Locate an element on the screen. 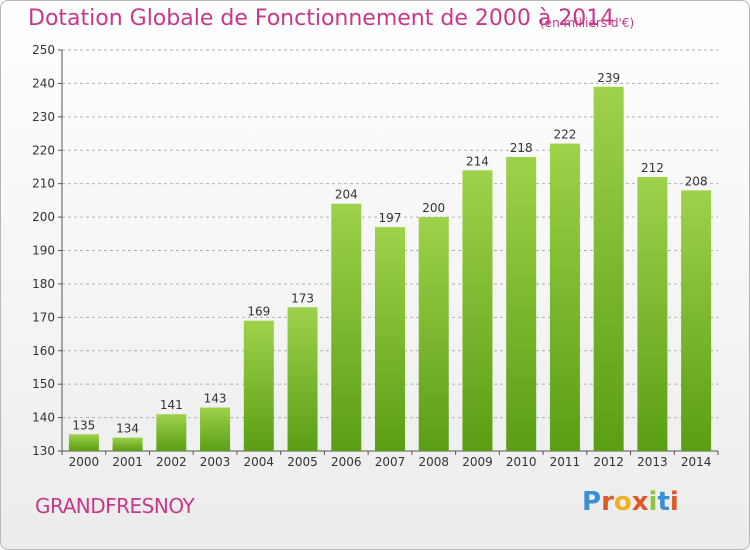 The image size is (750, 550). logo-letter: P is located at coordinates (592, 502).